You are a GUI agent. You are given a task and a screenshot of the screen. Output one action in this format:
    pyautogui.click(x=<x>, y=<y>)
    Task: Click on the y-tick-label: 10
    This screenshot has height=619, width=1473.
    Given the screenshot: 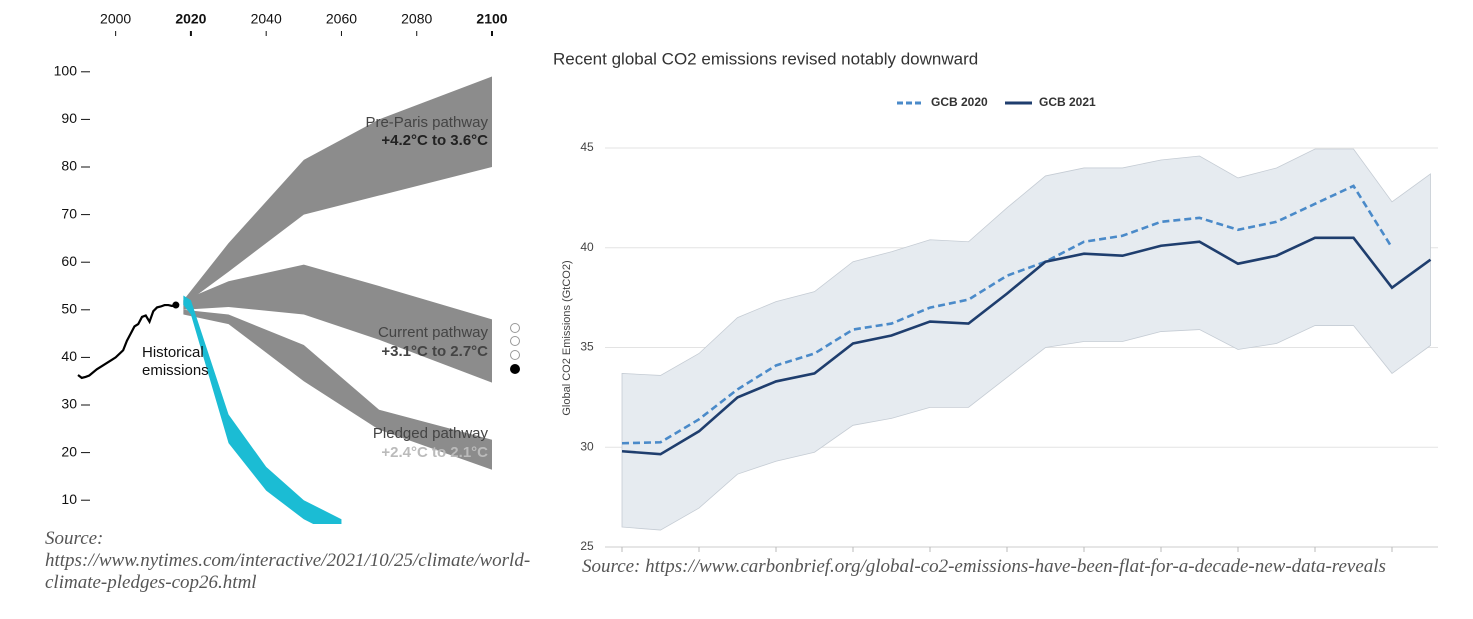 What is the action you would take?
    pyautogui.click(x=69, y=499)
    